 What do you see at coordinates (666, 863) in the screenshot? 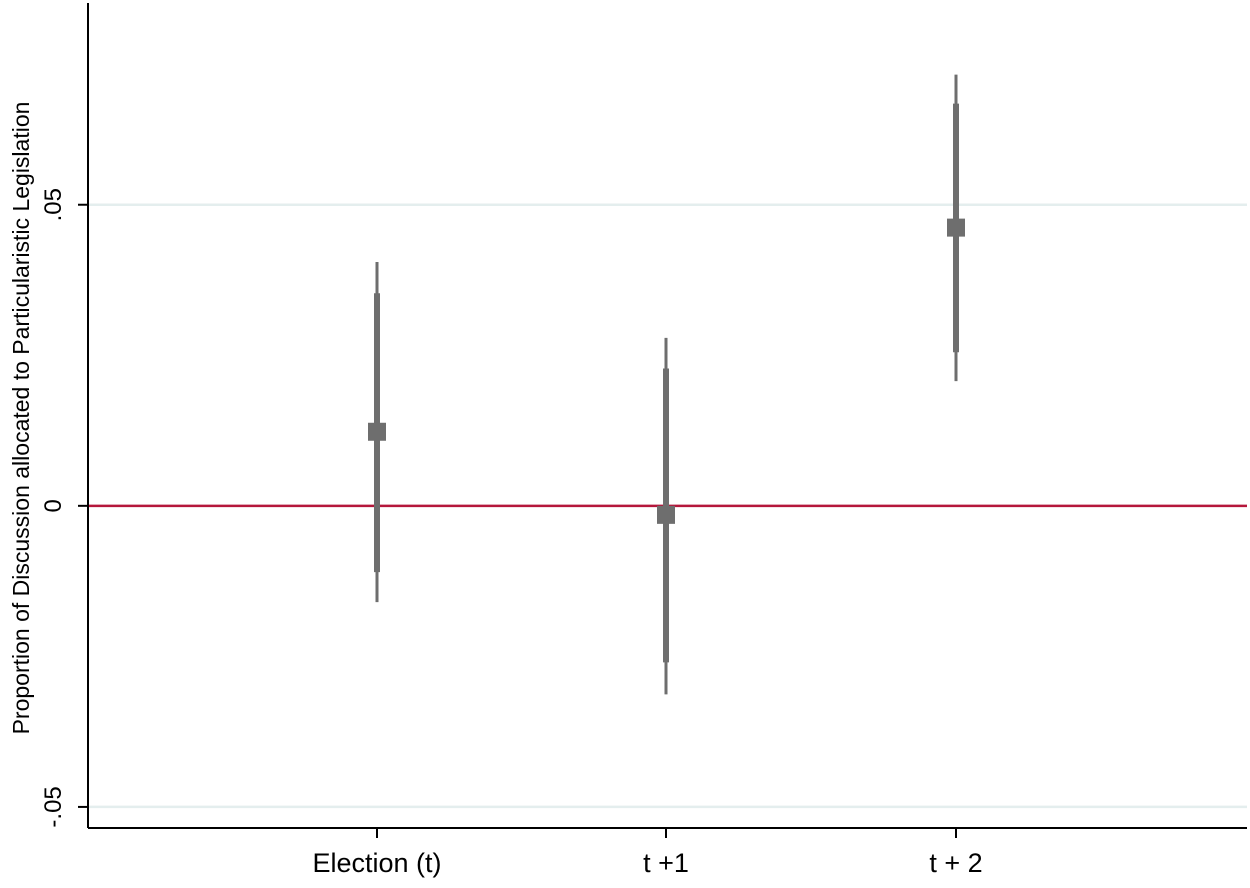
I see `x-tick-label: t +1` at bounding box center [666, 863].